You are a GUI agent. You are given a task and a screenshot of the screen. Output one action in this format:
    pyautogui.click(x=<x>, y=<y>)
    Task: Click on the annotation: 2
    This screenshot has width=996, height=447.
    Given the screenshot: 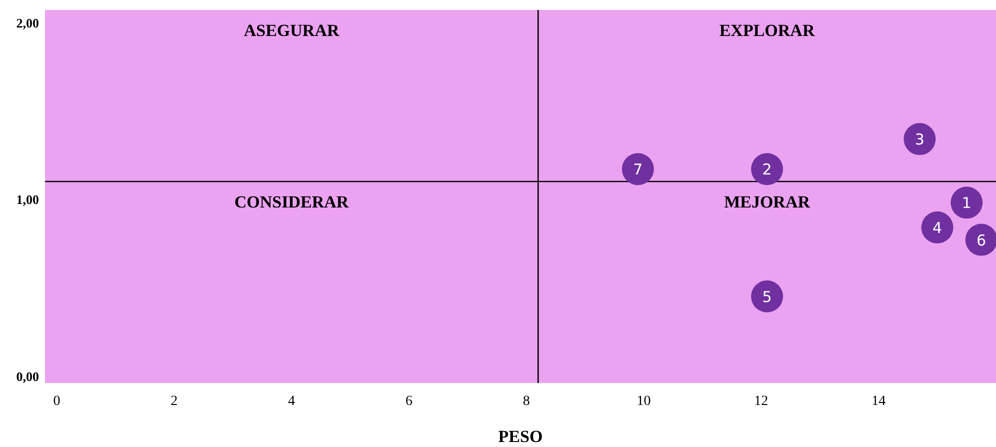 What is the action you would take?
    pyautogui.click(x=767, y=169)
    